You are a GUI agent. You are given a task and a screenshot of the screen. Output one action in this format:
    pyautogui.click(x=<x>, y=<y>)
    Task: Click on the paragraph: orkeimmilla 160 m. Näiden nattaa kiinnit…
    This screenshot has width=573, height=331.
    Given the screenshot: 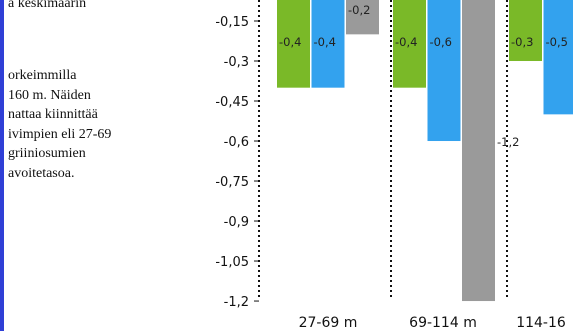 What is the action you would take?
    pyautogui.click(x=59, y=124)
    